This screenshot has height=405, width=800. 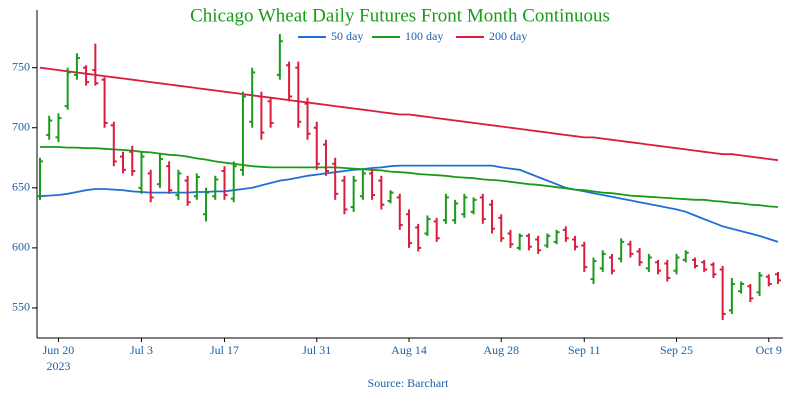 What do you see at coordinates (347, 36) in the screenshot?
I see `legend-label: 50 day` at bounding box center [347, 36].